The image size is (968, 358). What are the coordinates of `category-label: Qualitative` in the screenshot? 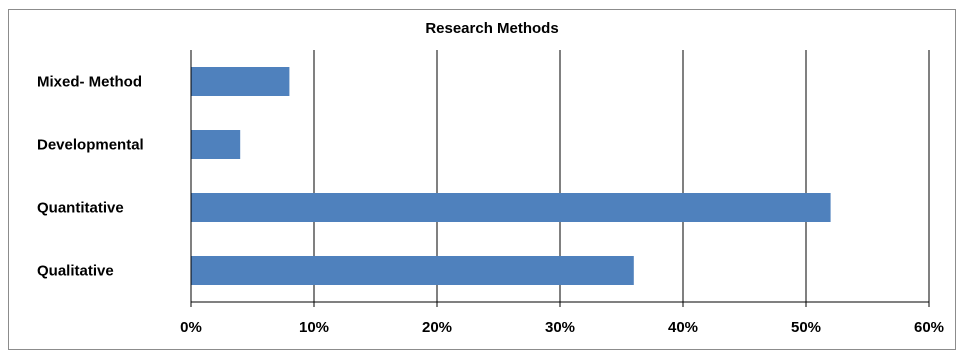 It's located at (75, 271).